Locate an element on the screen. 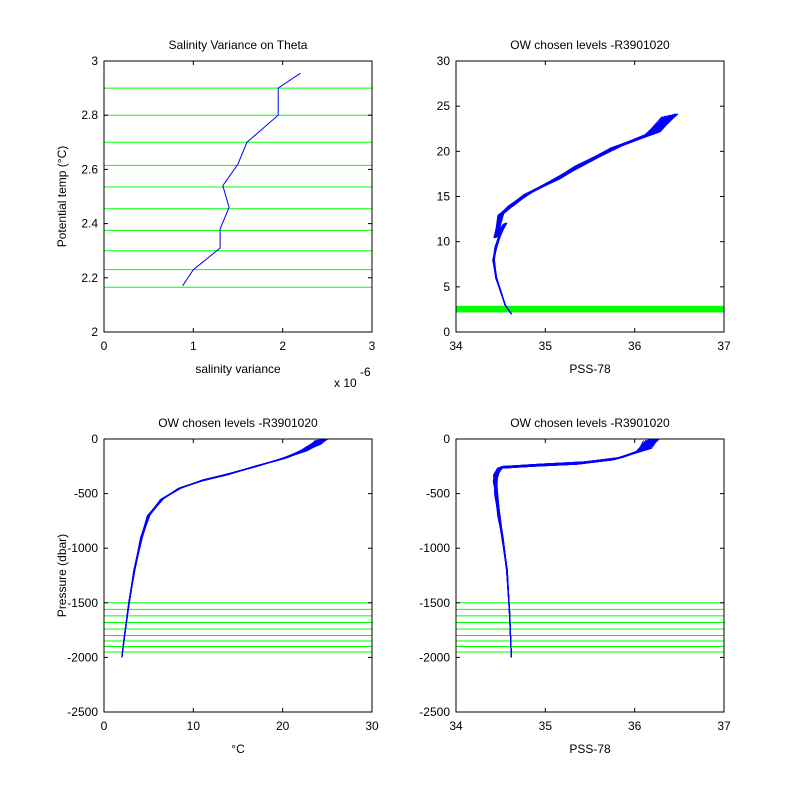 This screenshot has height=805, width=800. plot-area-ax4 is located at coordinates (590, 548).